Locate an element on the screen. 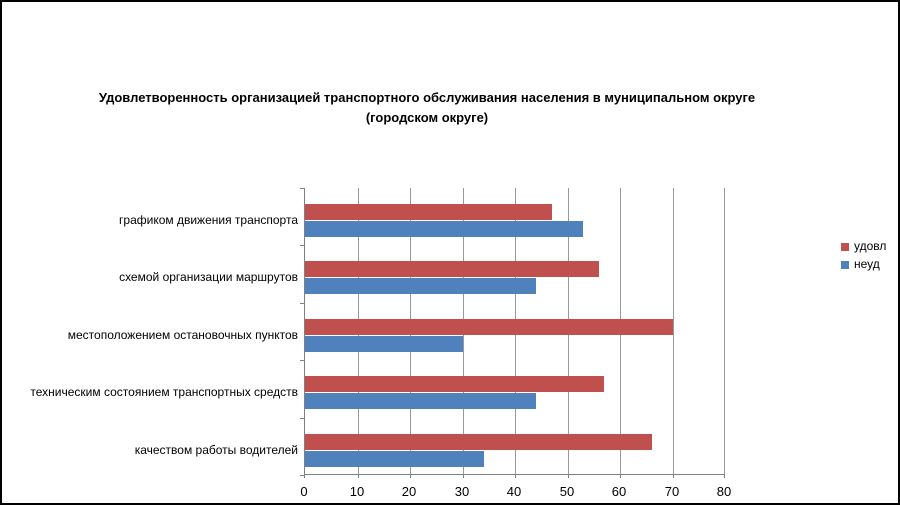  category-label-3: местоположением остановочных пунктов is located at coordinates (182, 335).